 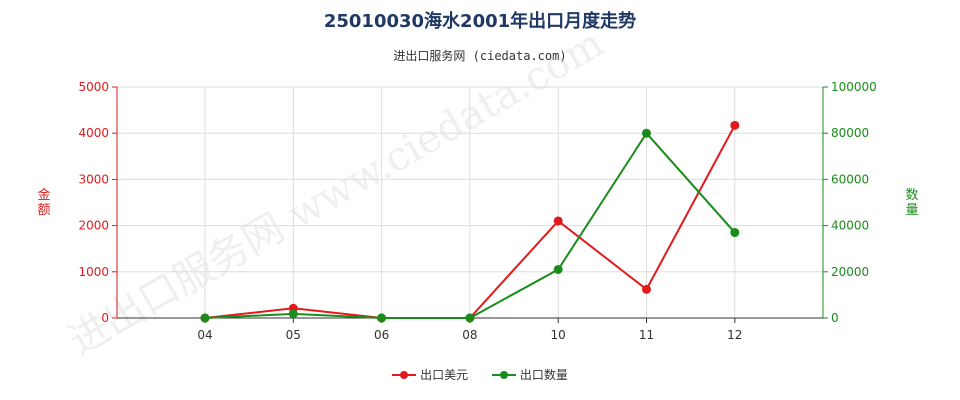 I want to click on y-left-tick-label: 1000, so click(x=93, y=272).